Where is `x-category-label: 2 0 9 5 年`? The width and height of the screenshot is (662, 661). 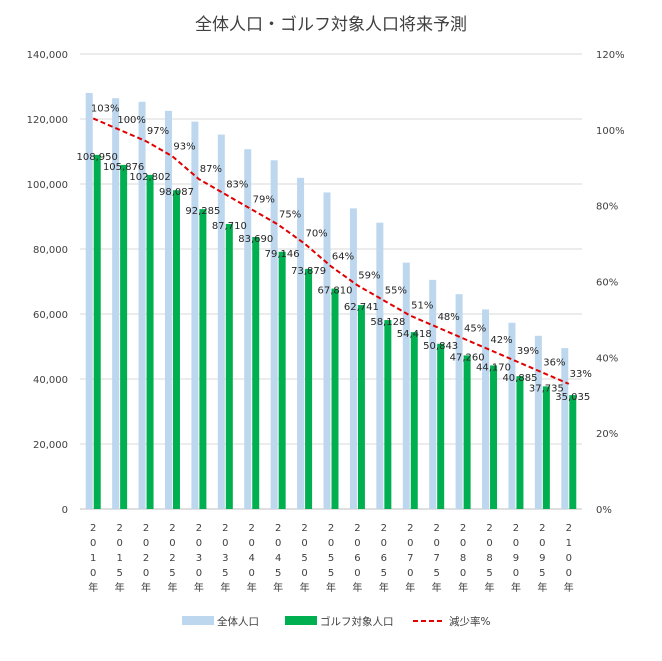 x-category-label: 2 0 9 5 年 is located at coordinates (542, 558).